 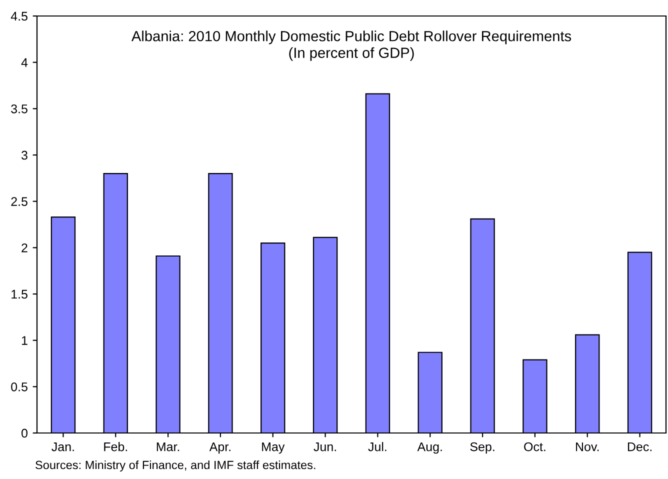 I want to click on x-tick-label: Nov., so click(x=587, y=447).